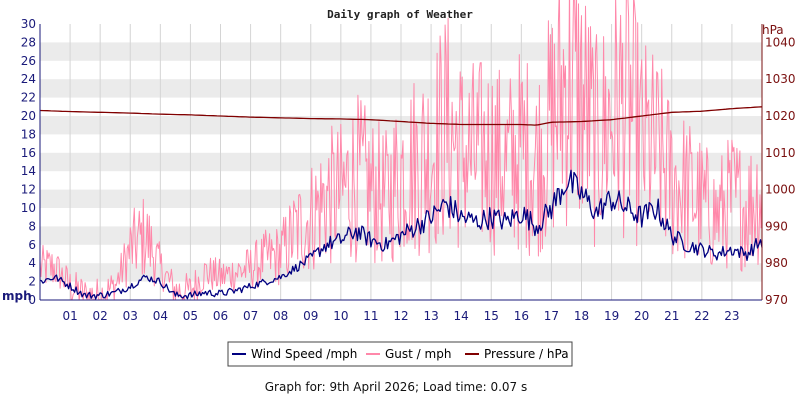 The width and height of the screenshot is (800, 400). What do you see at coordinates (28, 24) in the screenshot?
I see `left-tick-label: 30` at bounding box center [28, 24].